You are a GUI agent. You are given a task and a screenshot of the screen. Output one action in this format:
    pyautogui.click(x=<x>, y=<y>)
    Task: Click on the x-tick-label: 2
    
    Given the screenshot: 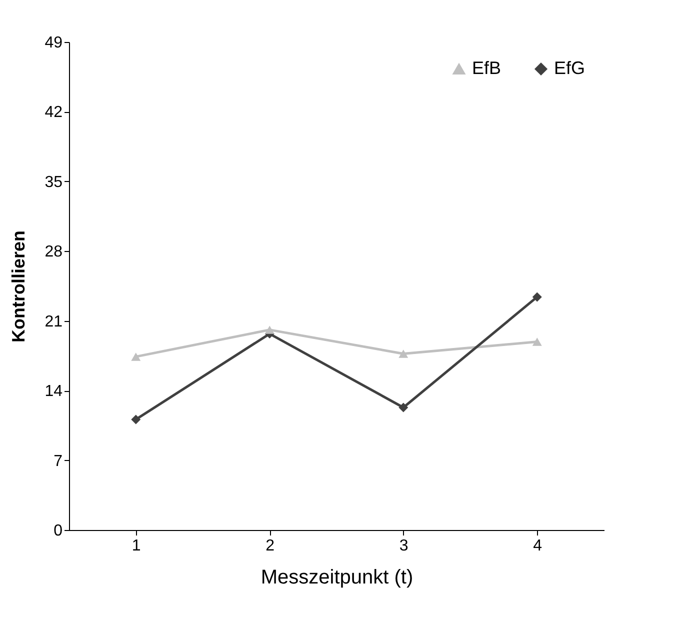 What is the action you would take?
    pyautogui.click(x=270, y=546)
    